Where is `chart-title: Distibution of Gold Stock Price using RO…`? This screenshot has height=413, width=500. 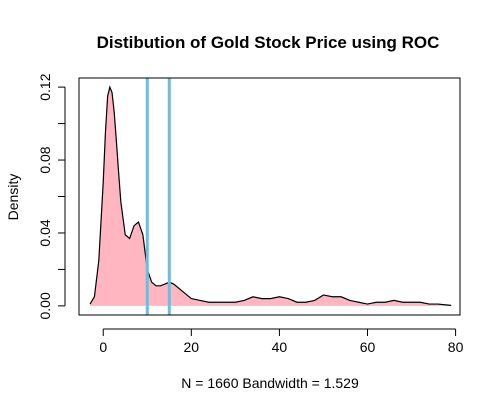
chart-title: Distibution of Gold Stock Price using RO… is located at coordinates (268, 42).